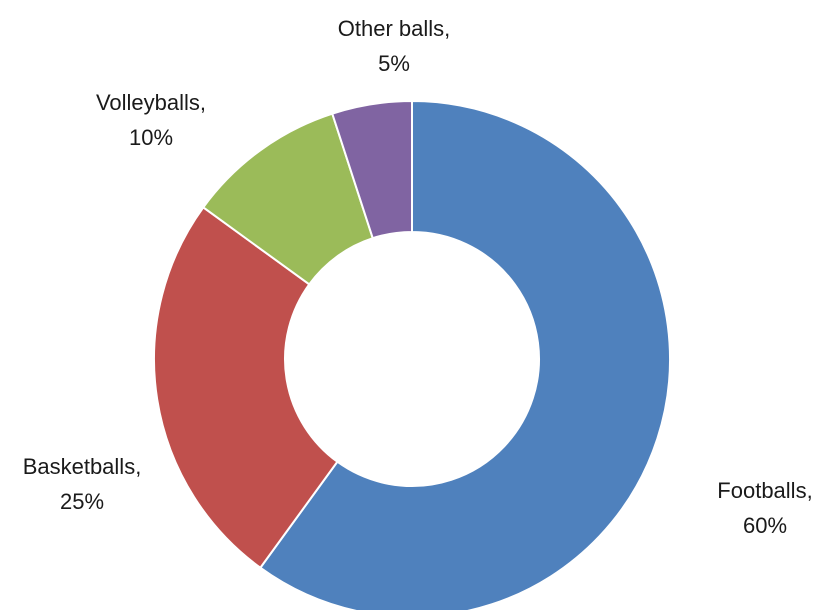 The image size is (824, 610). Describe the element at coordinates (82, 466) in the screenshot. I see `slice-label-basketballs: Basketballs,` at that location.